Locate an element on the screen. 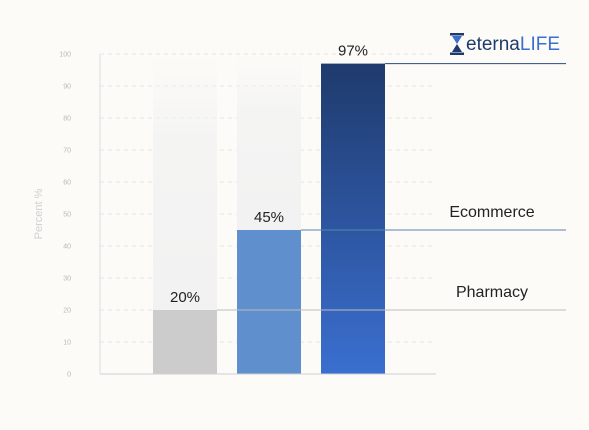 This screenshot has height=430, width=589. background-bars is located at coordinates (227, 182).